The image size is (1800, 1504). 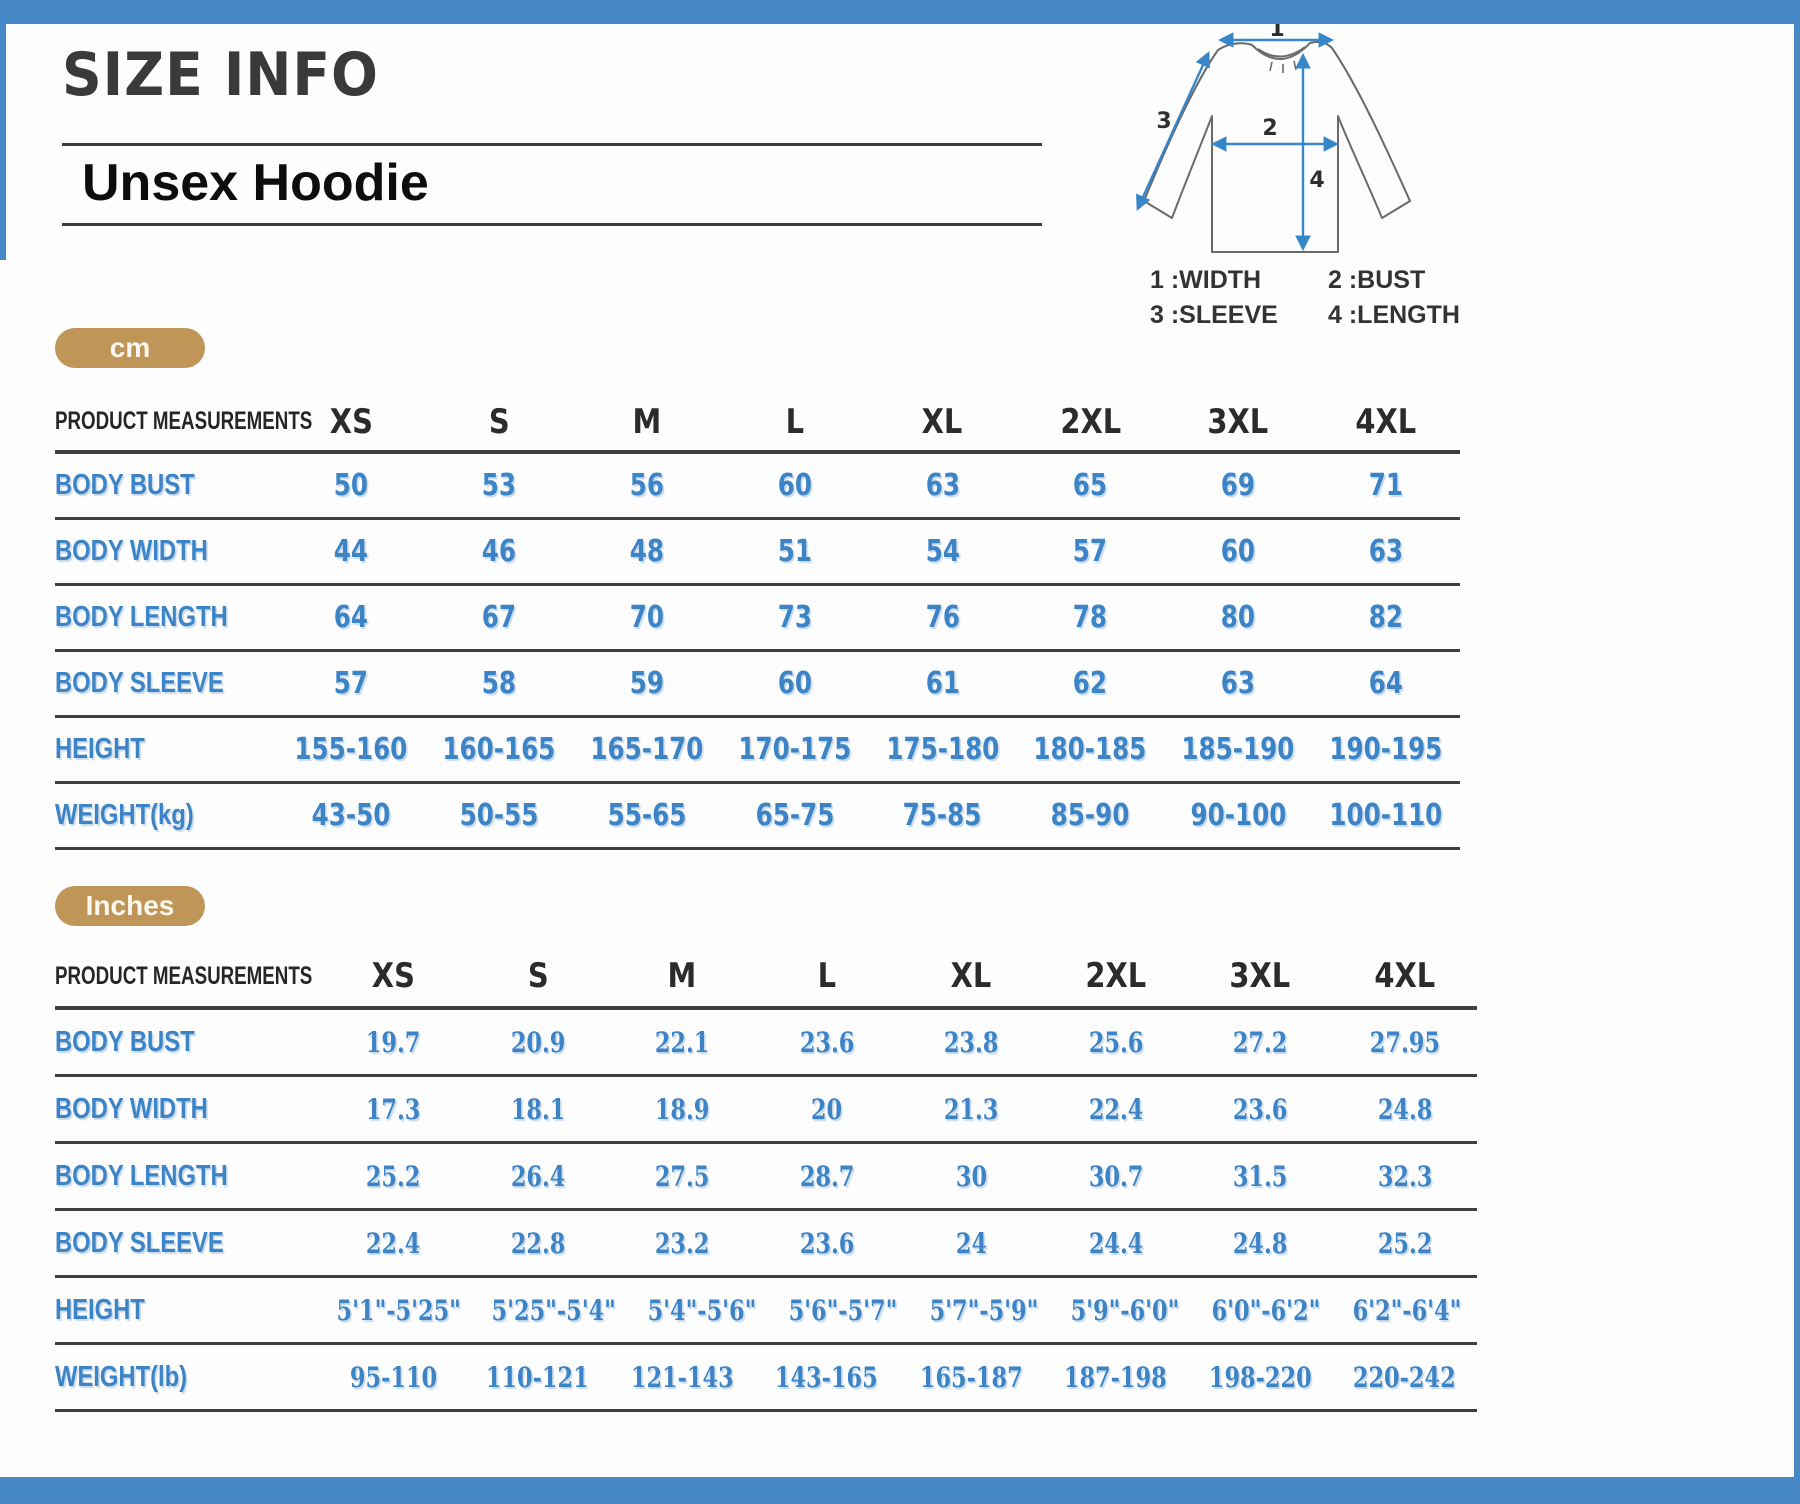 What do you see at coordinates (1238, 142) in the screenshot?
I see `measure-arrows` at bounding box center [1238, 142].